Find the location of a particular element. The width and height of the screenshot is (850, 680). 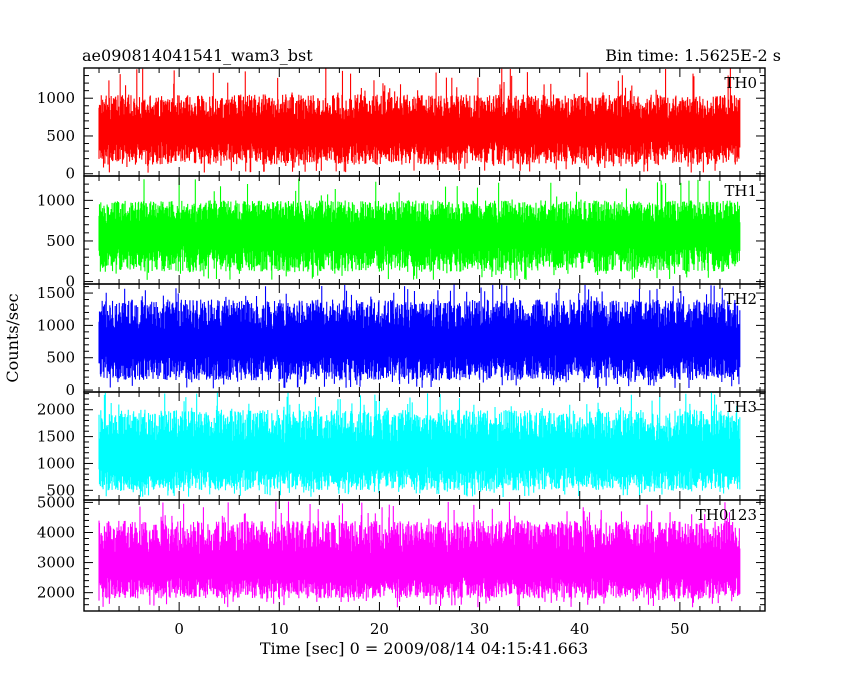

x-tick-label: 50 is located at coordinates (679, 629).